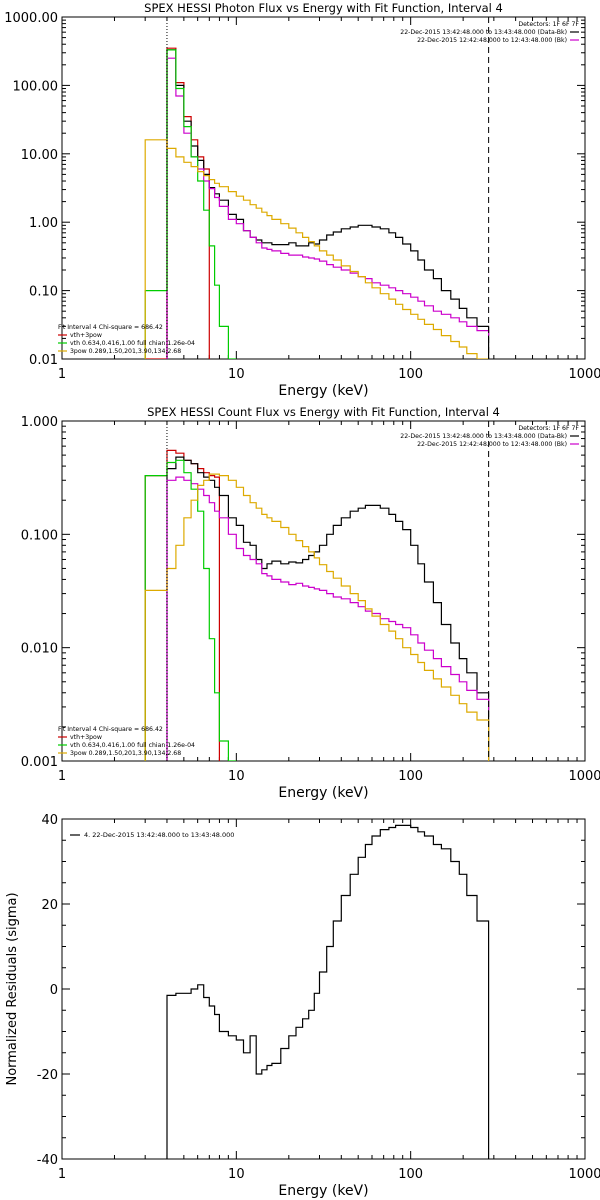 This screenshot has width=600, height=1200. What do you see at coordinates (39, 762) in the screenshot?
I see `y-tick-label: 0.001` at bounding box center [39, 762].